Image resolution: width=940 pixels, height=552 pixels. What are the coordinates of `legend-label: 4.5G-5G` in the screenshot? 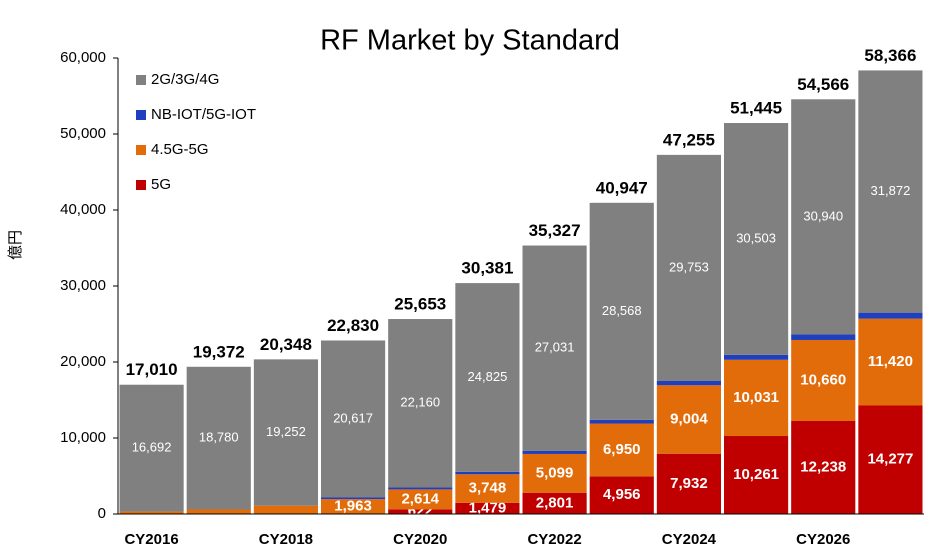 It's located at (180, 149).